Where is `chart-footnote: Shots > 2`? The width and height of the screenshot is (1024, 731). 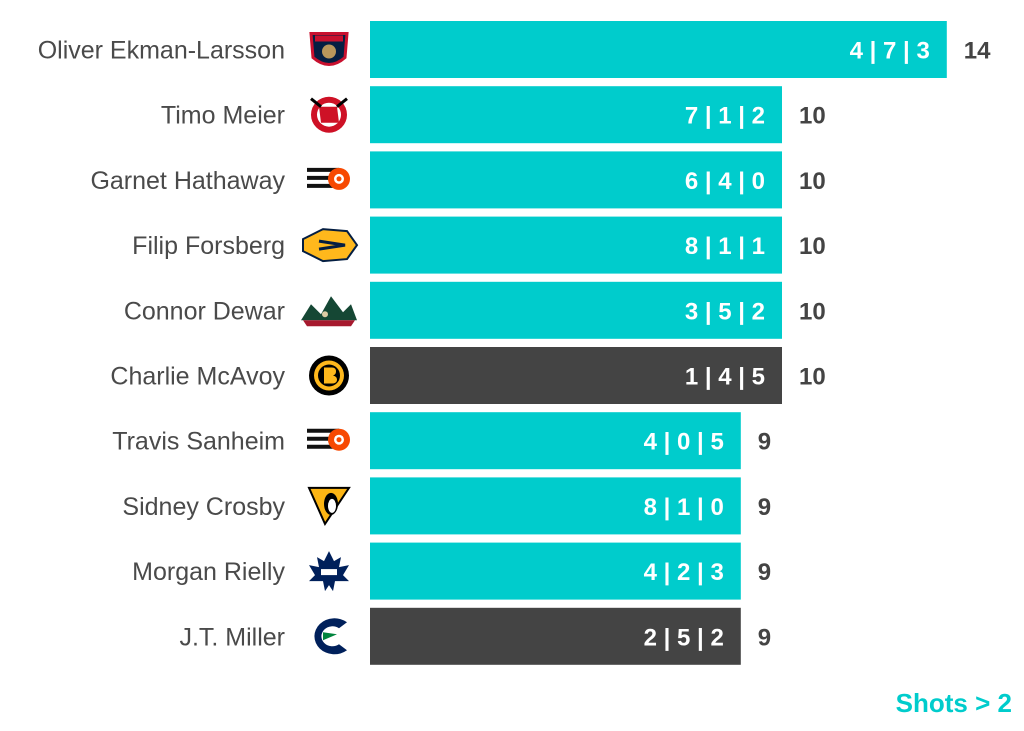 chart-footnote: Shots > 2 is located at coordinates (953, 703).